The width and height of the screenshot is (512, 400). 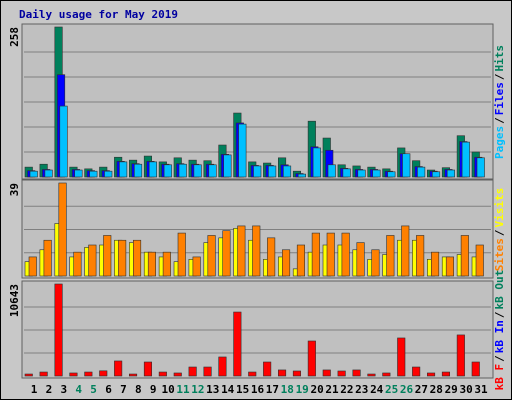 What do you see at coordinates (481, 389) in the screenshot?
I see `x-tick-label: 31` at bounding box center [481, 389].